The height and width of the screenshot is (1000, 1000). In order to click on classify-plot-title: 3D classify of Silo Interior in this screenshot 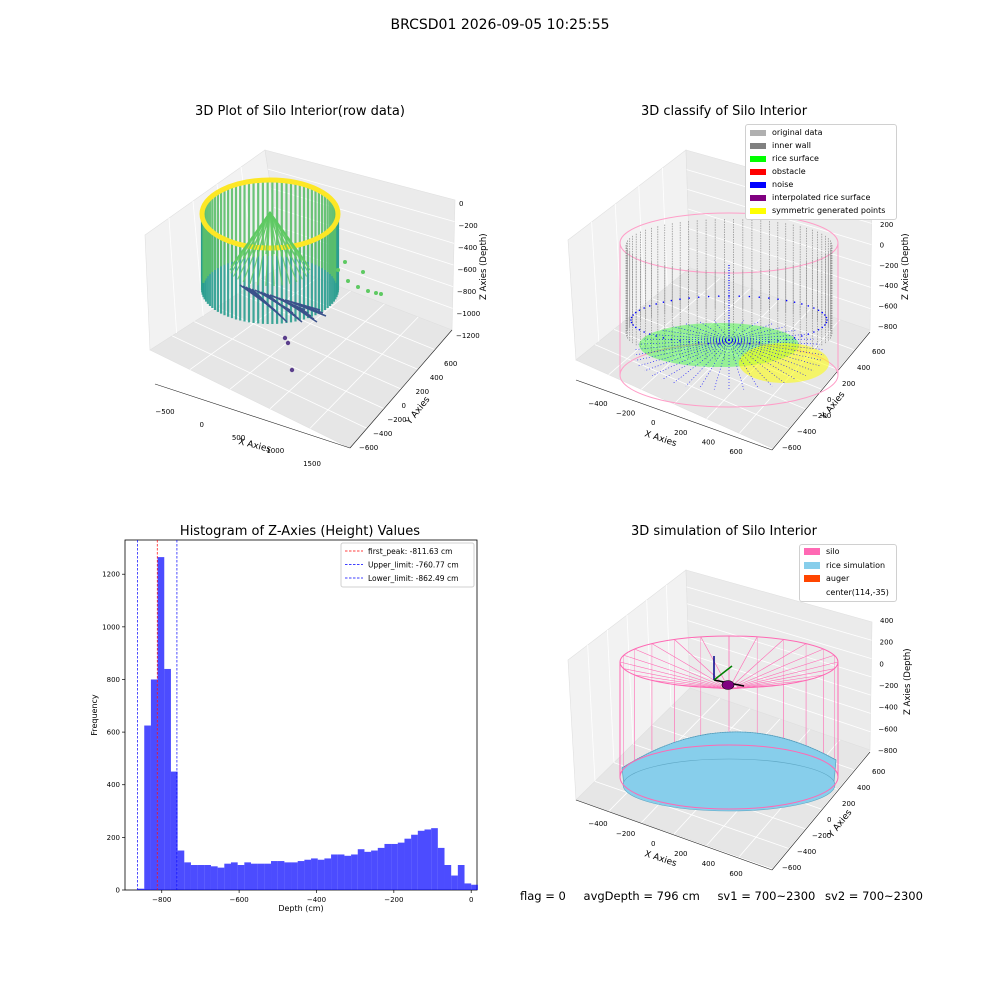, I will do `click(724, 111)`.